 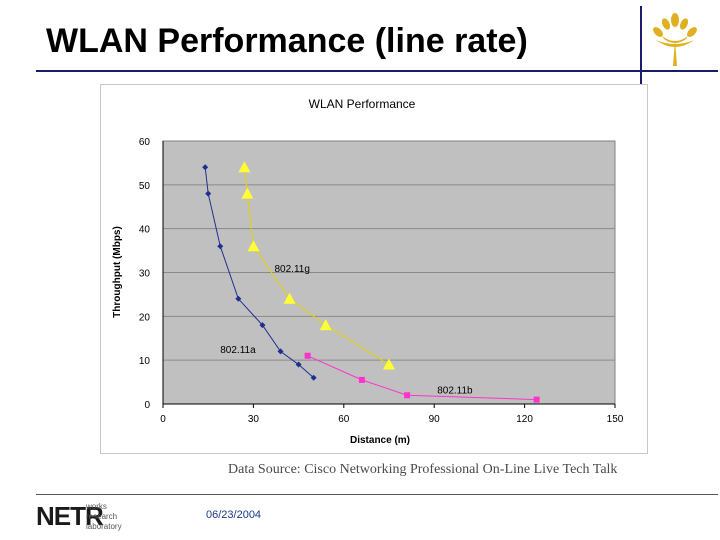 I want to click on x-tick-label: 0, so click(x=163, y=419).